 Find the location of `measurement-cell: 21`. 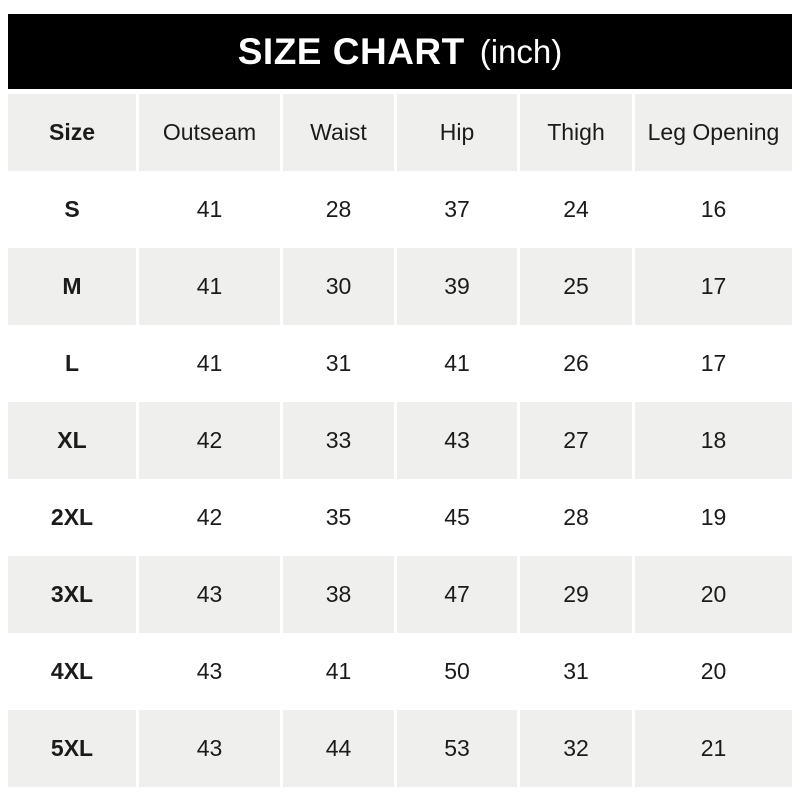

measurement-cell: 21 is located at coordinates (712, 748).